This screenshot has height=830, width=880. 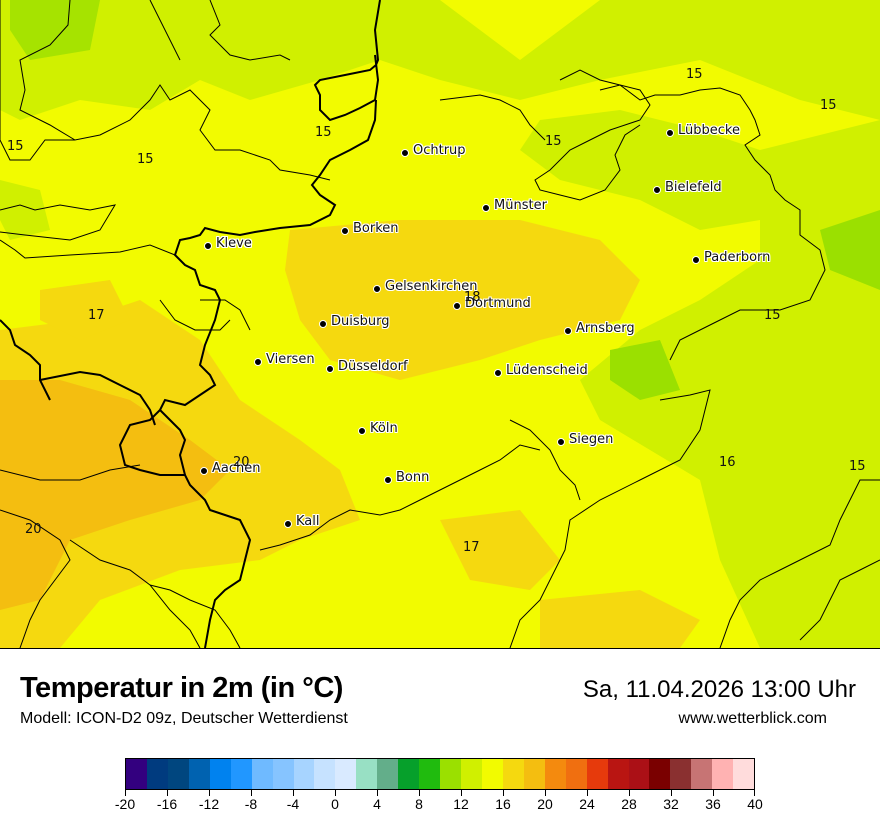 What do you see at coordinates (605, 328) in the screenshot?
I see `city-name: Arnsberg` at bounding box center [605, 328].